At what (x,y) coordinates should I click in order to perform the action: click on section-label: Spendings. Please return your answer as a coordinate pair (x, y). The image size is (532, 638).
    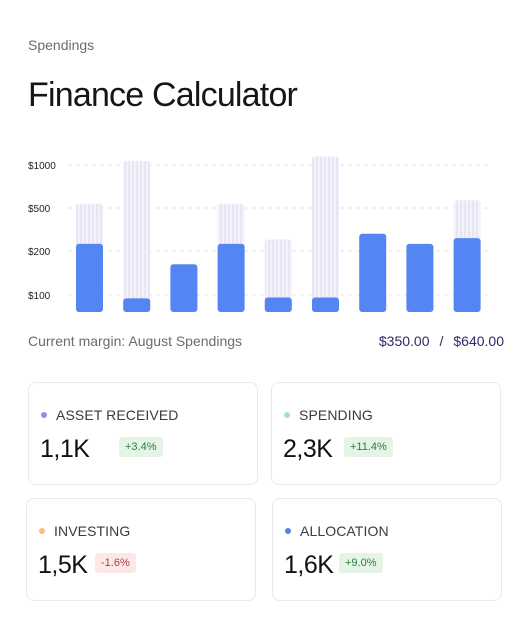
    Looking at the image, I should click on (61, 45).